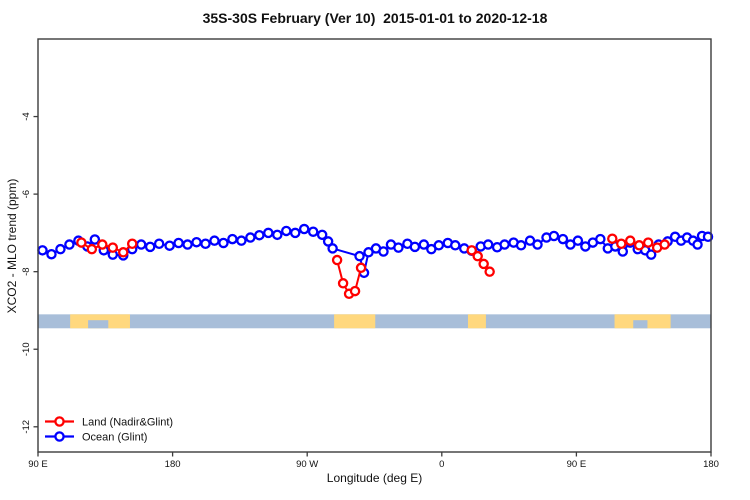 The image size is (750, 500). Describe the element at coordinates (26, 194) in the screenshot. I see `y-tick-label: -6` at that location.